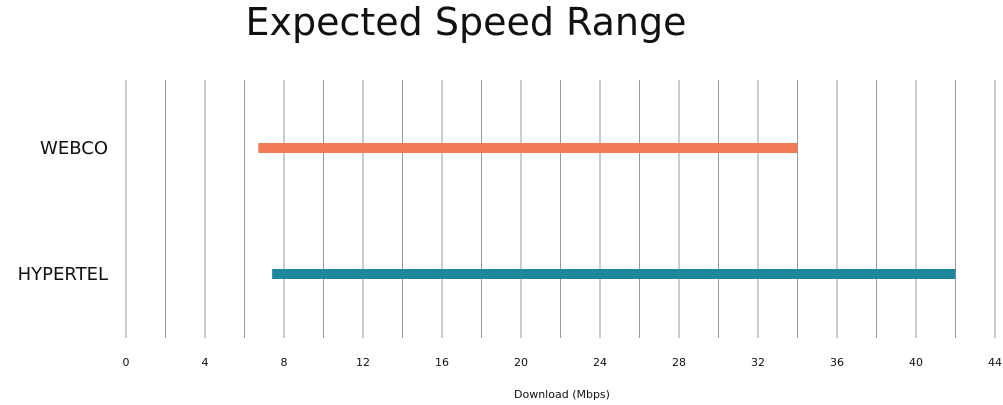  I want to click on category-label: HYPERTEL, so click(63, 274).